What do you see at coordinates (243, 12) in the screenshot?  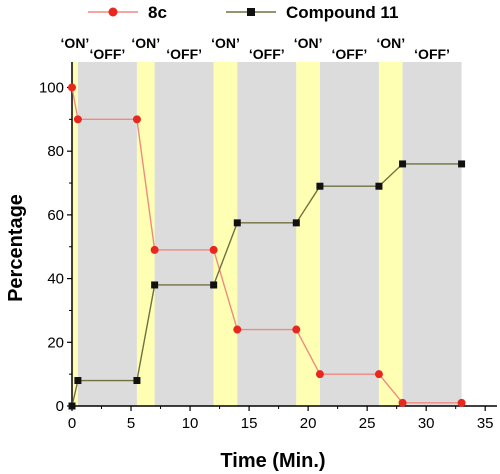 I see `legend: 8c Compound 11` at bounding box center [243, 12].